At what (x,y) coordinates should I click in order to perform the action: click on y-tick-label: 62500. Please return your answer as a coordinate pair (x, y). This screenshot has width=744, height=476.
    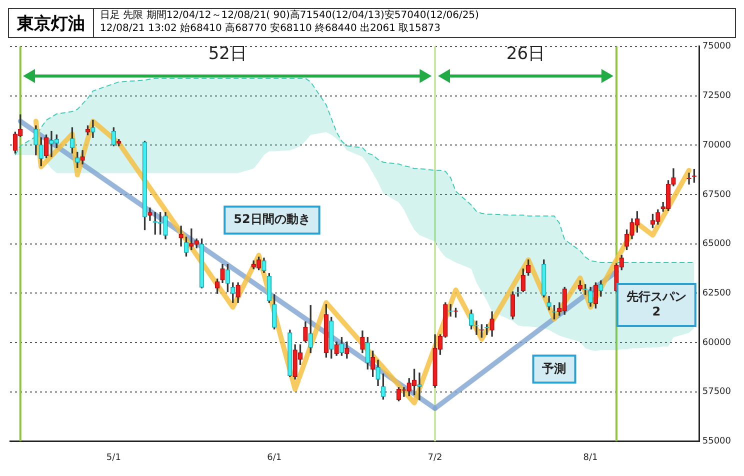
    Looking at the image, I should click on (717, 293).